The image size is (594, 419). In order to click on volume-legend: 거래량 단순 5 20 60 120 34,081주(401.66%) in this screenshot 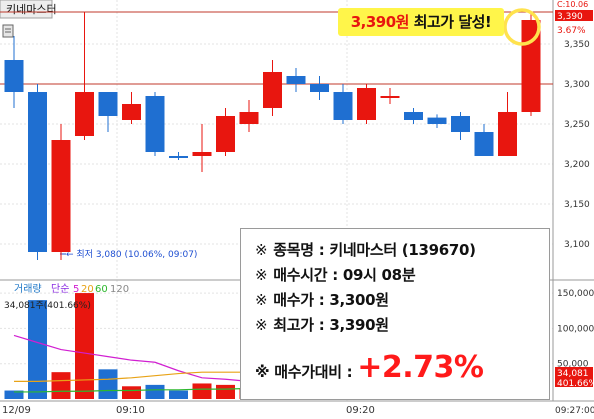, I will do `click(66, 297)`.